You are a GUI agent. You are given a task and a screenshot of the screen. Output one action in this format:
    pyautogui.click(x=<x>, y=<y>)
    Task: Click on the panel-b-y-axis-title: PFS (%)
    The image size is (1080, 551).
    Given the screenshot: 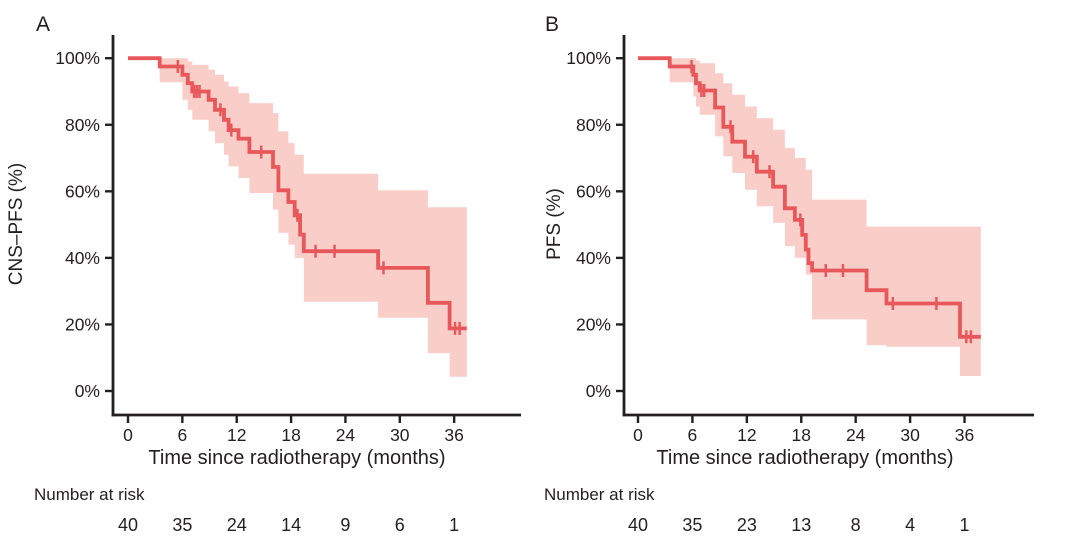 What is the action you would take?
    pyautogui.click(x=554, y=224)
    